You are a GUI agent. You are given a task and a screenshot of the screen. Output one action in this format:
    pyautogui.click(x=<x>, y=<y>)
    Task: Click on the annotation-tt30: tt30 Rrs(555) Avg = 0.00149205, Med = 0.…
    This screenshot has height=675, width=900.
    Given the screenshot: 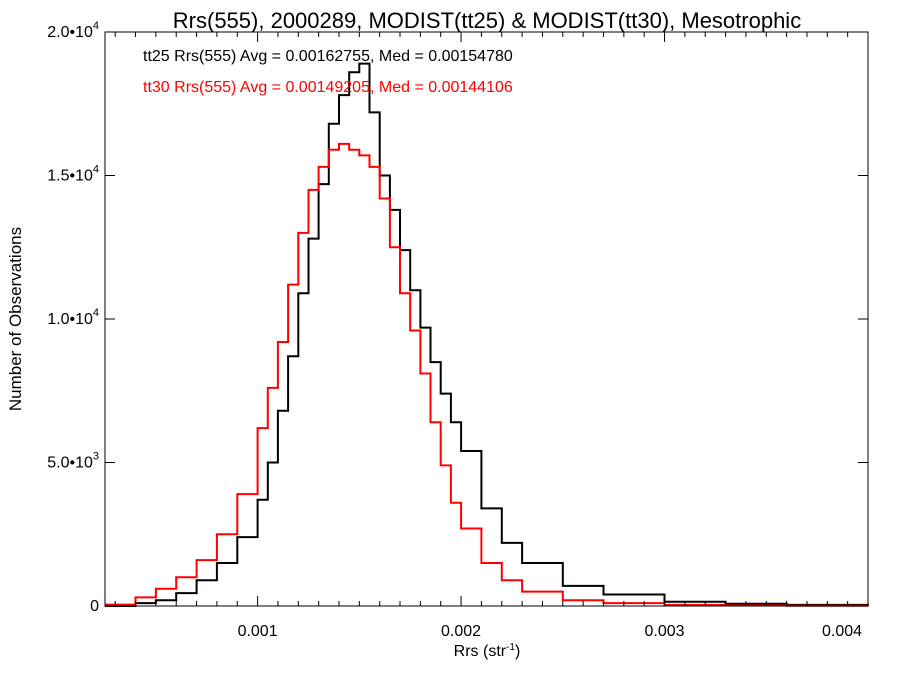 What is the action you would take?
    pyautogui.click(x=328, y=87)
    